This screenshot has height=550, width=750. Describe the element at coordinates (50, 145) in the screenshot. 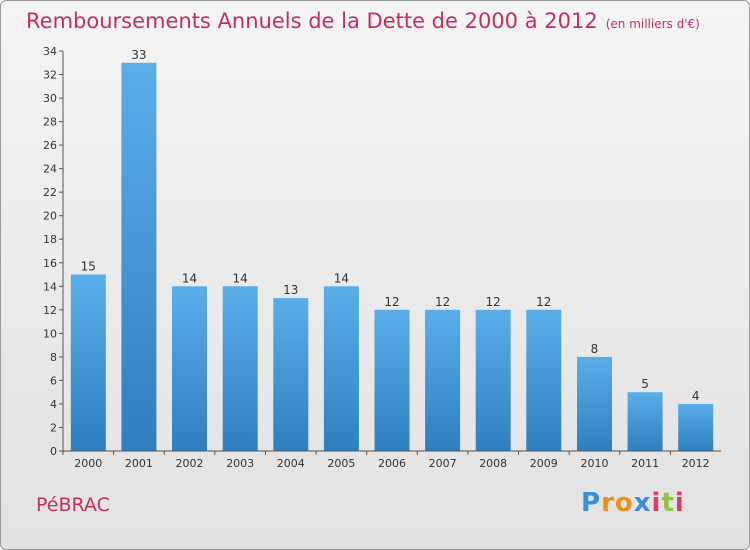

I see `y-tick-label-26: 26` at that location.